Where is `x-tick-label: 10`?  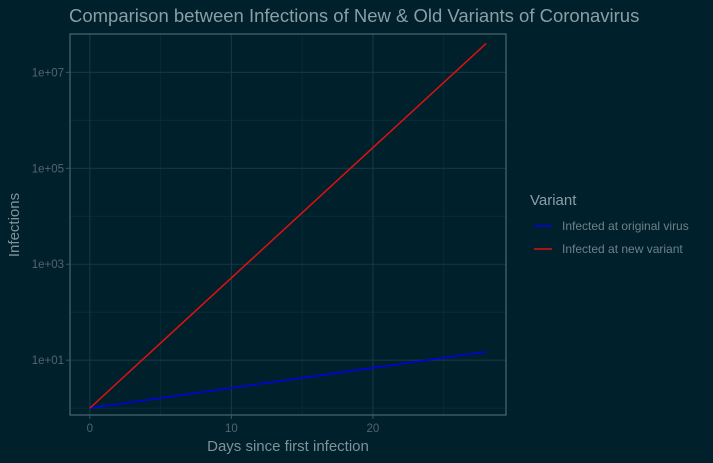 x-tick-label: 10 is located at coordinates (231, 429).